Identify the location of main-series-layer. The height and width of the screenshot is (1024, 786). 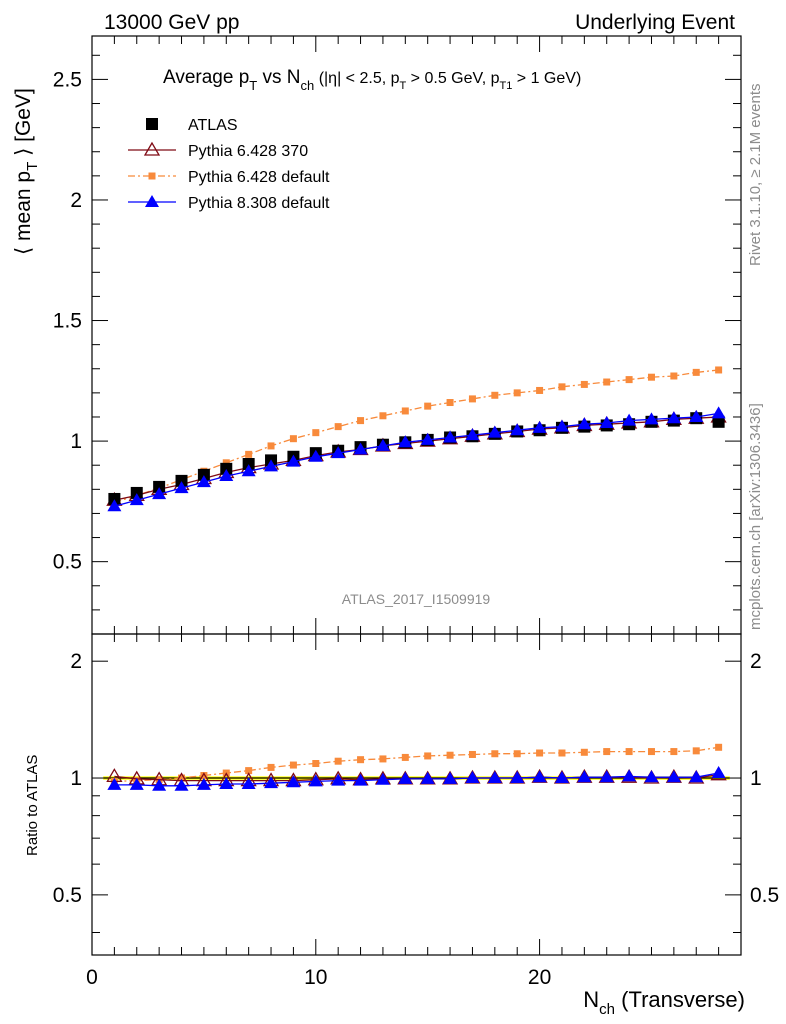
(416, 439).